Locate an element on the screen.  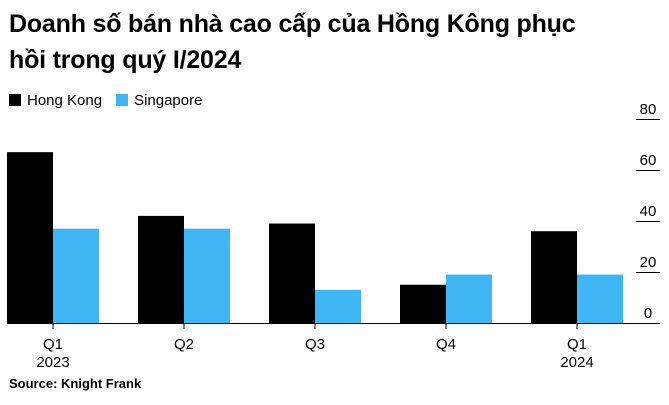
y-tick-label: 60 is located at coordinates (648, 160).